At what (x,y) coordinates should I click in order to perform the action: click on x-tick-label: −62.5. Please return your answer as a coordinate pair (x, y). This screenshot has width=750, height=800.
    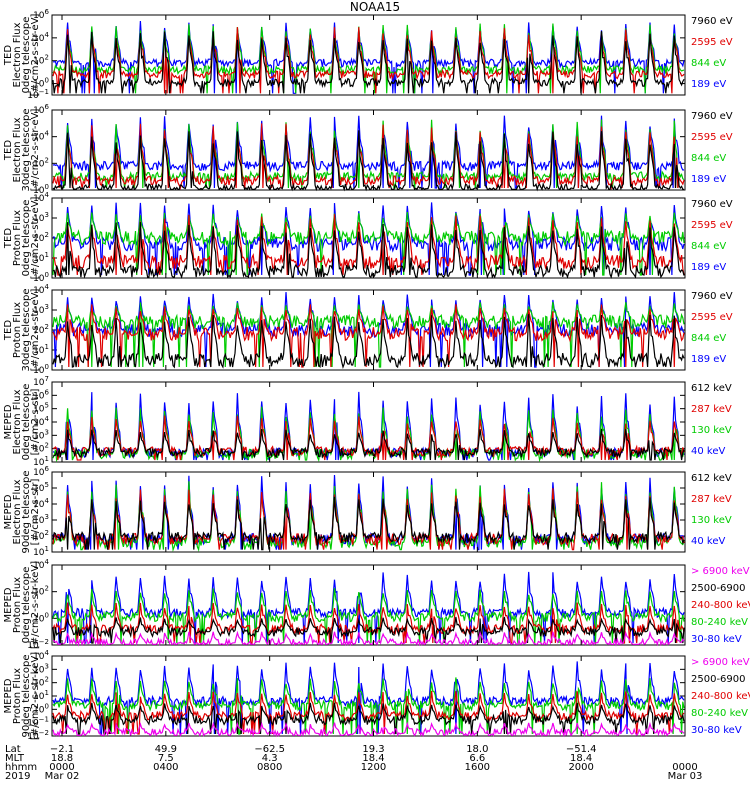
    Looking at the image, I should click on (269, 749).